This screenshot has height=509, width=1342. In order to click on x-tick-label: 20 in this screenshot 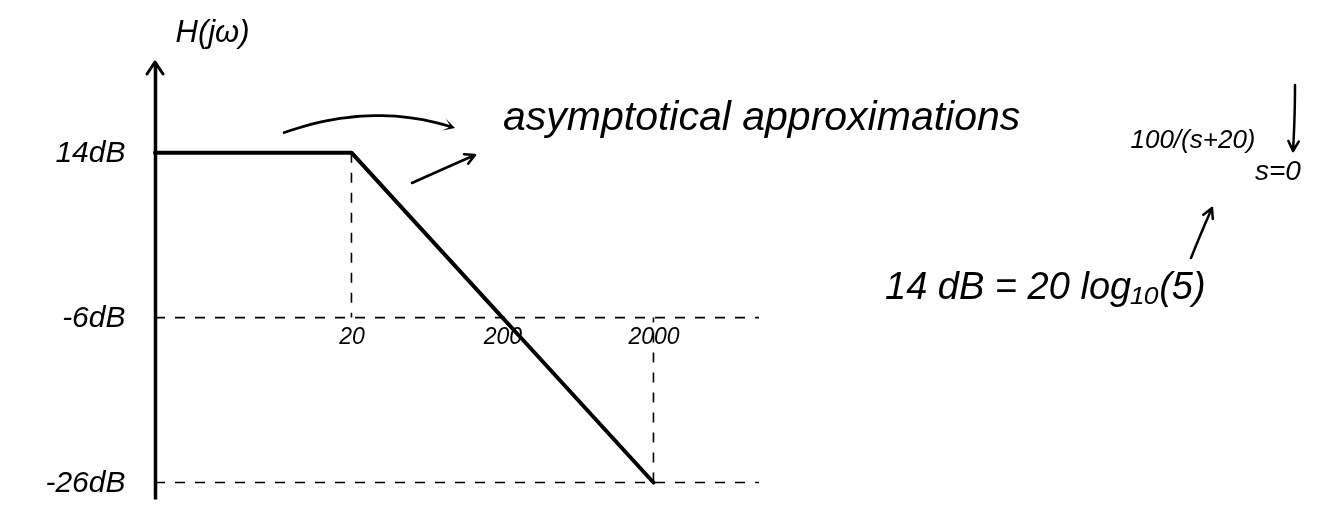, I will do `click(351, 336)`.